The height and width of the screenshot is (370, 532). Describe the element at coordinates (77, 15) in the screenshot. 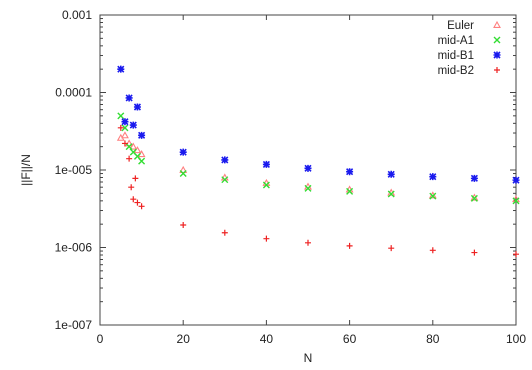

I see `y-tick-label: 0.001` at that location.